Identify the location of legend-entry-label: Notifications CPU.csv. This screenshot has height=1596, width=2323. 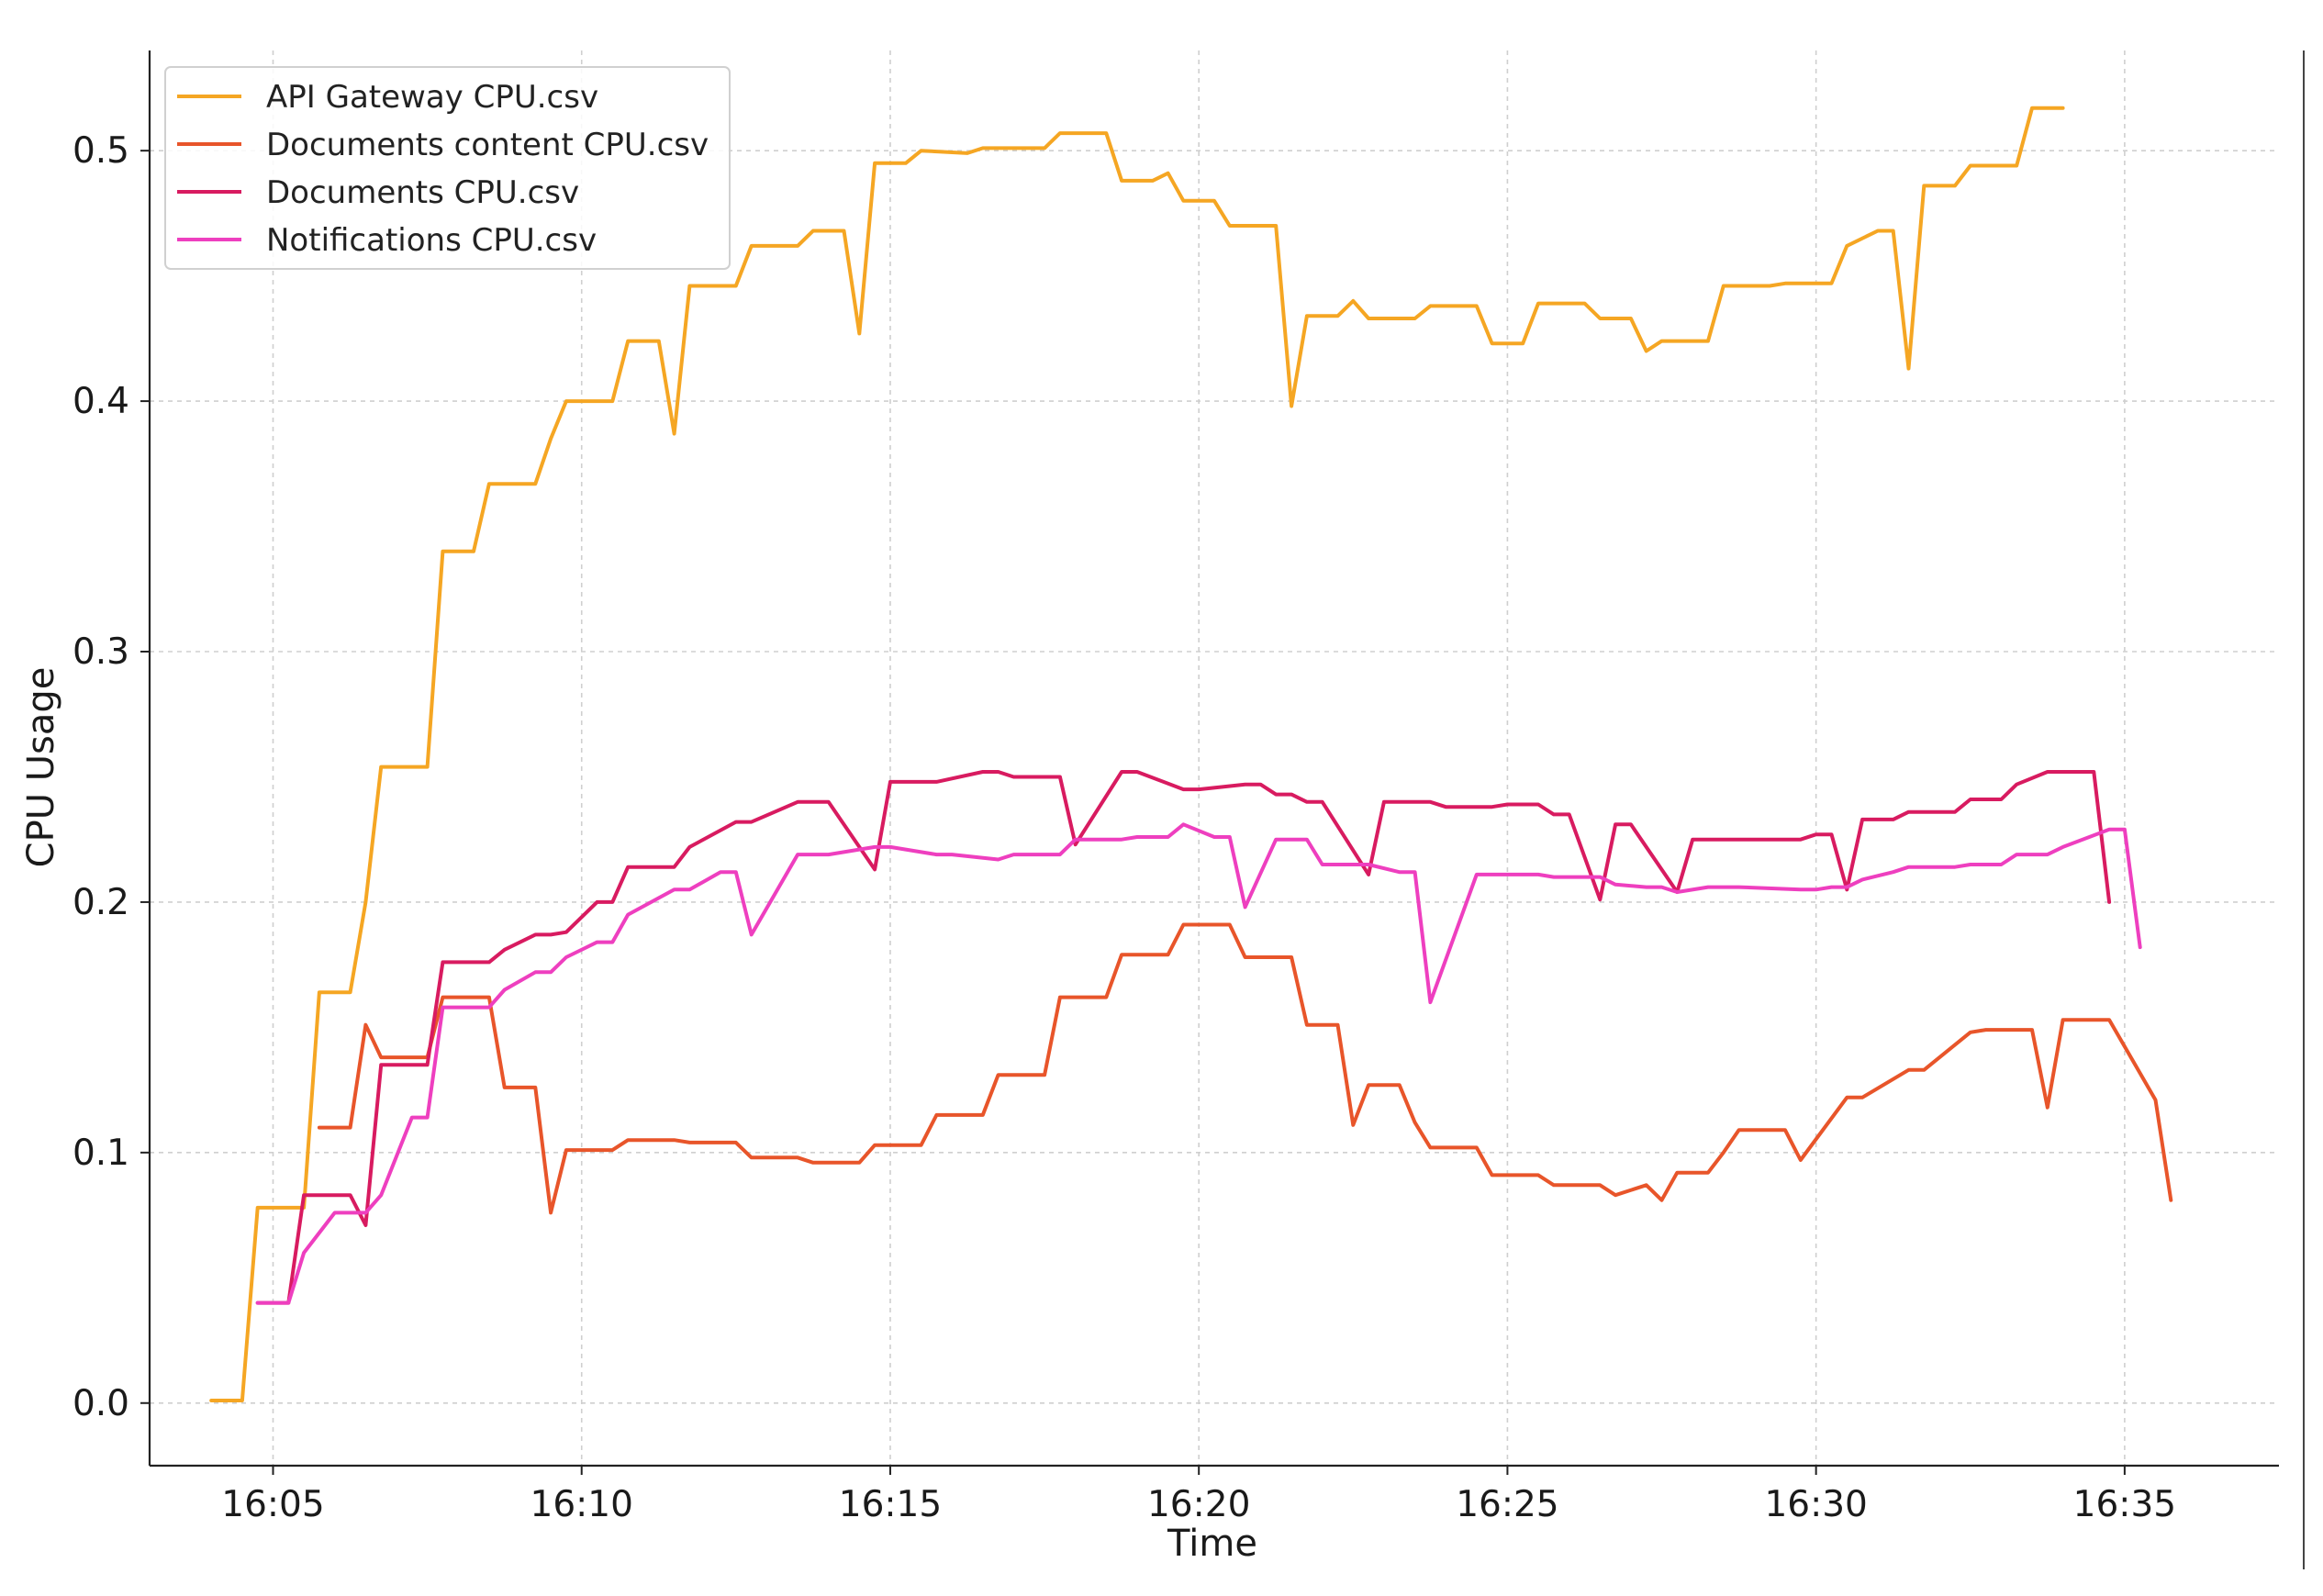
(431, 240).